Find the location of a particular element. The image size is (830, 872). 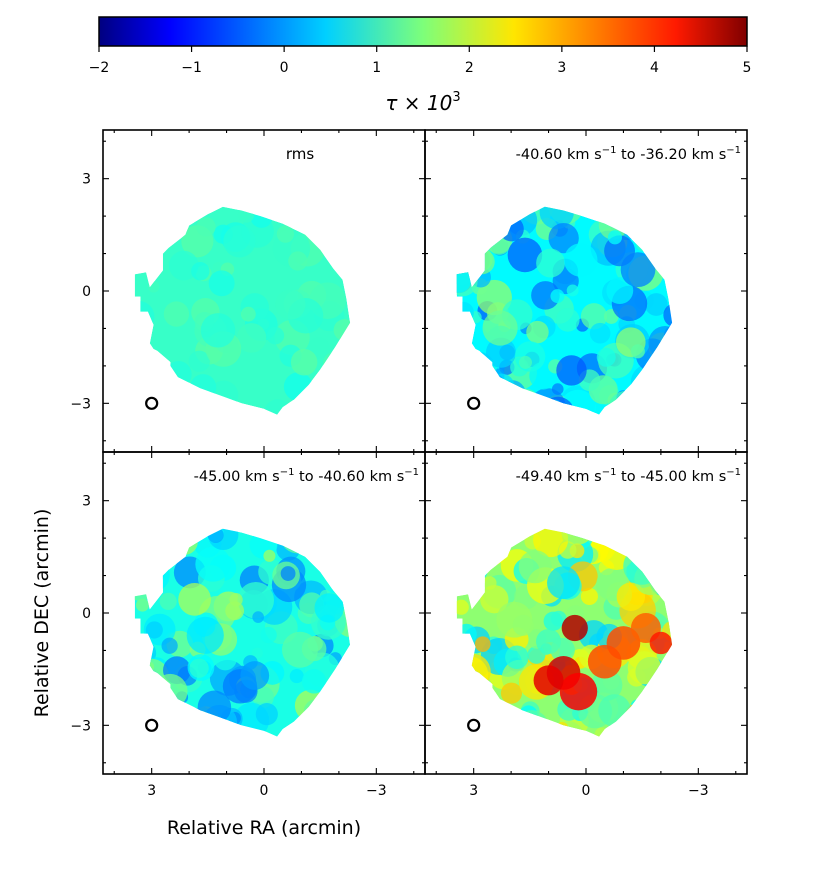

colorbar-tick-label: 2 is located at coordinates (469, 68).